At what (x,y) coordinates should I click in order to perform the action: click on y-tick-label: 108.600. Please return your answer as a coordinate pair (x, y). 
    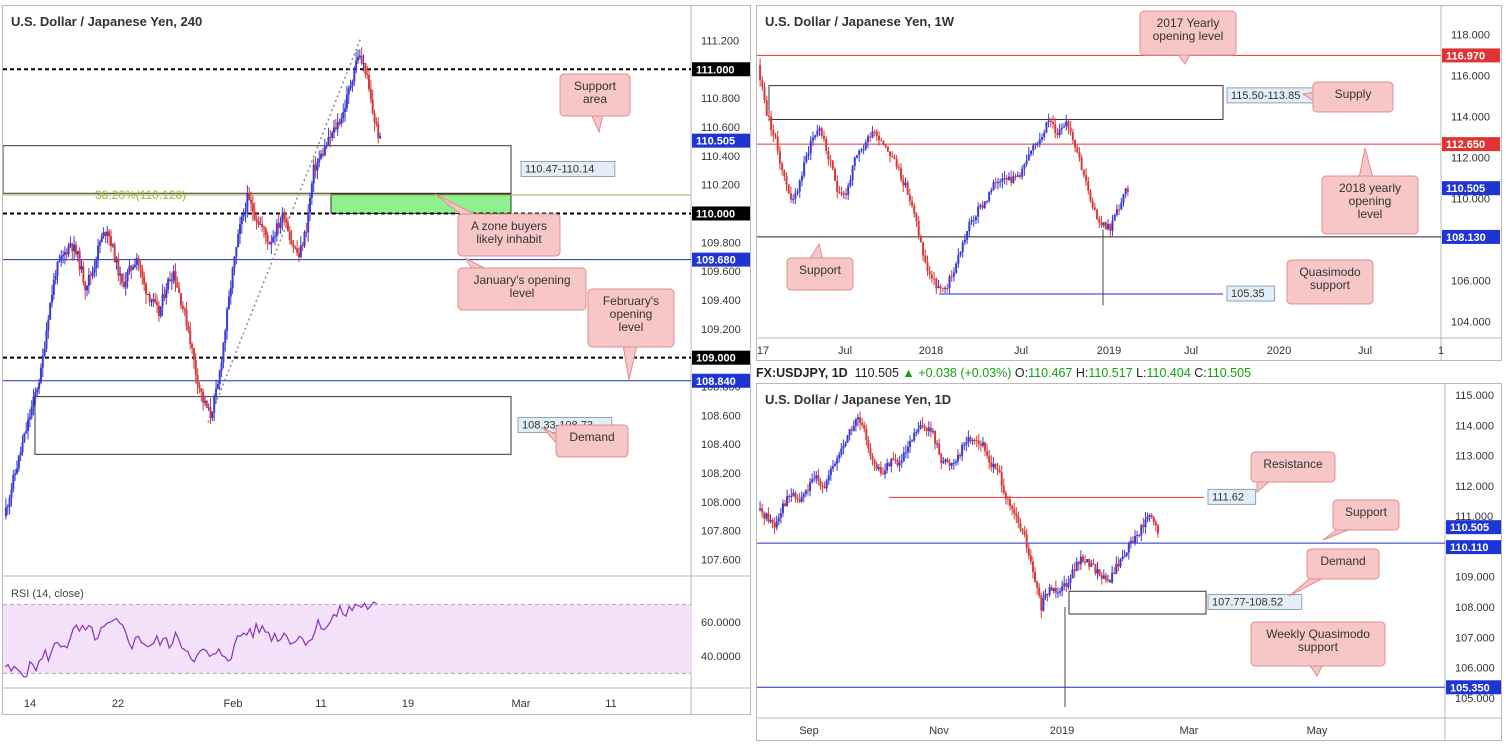
    Looking at the image, I should click on (721, 416).